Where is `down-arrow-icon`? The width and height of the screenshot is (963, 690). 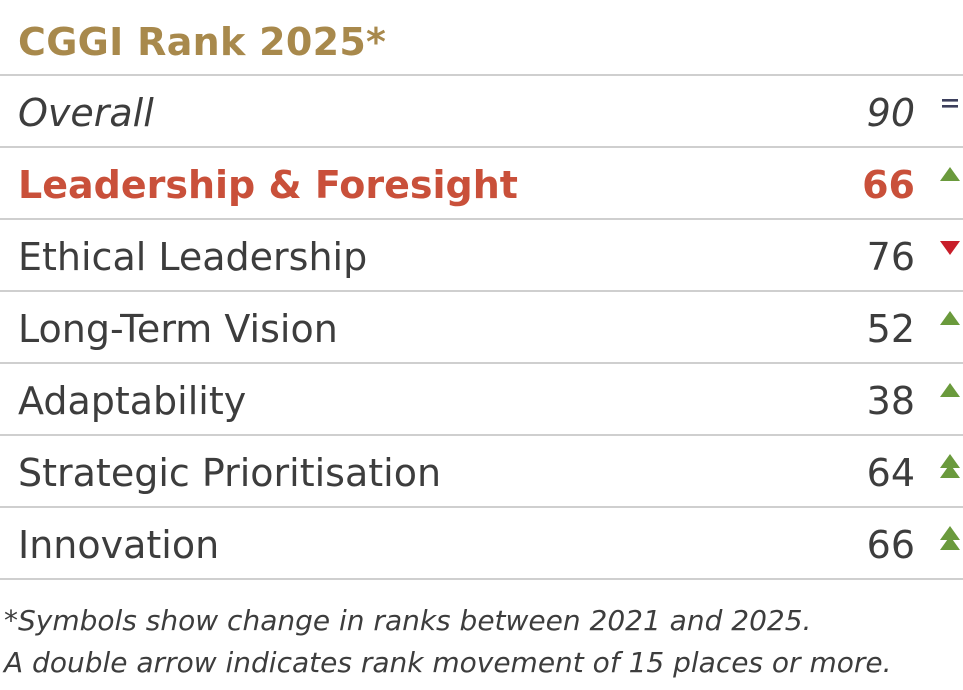
down-arrow-icon is located at coordinates (950, 251).